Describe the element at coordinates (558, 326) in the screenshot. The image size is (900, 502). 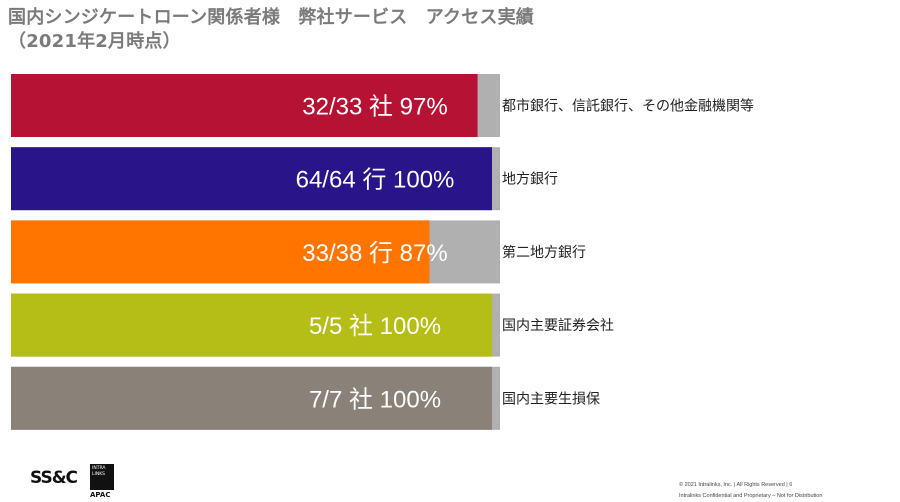
I see `category-label: 国内主要証券会社` at that location.